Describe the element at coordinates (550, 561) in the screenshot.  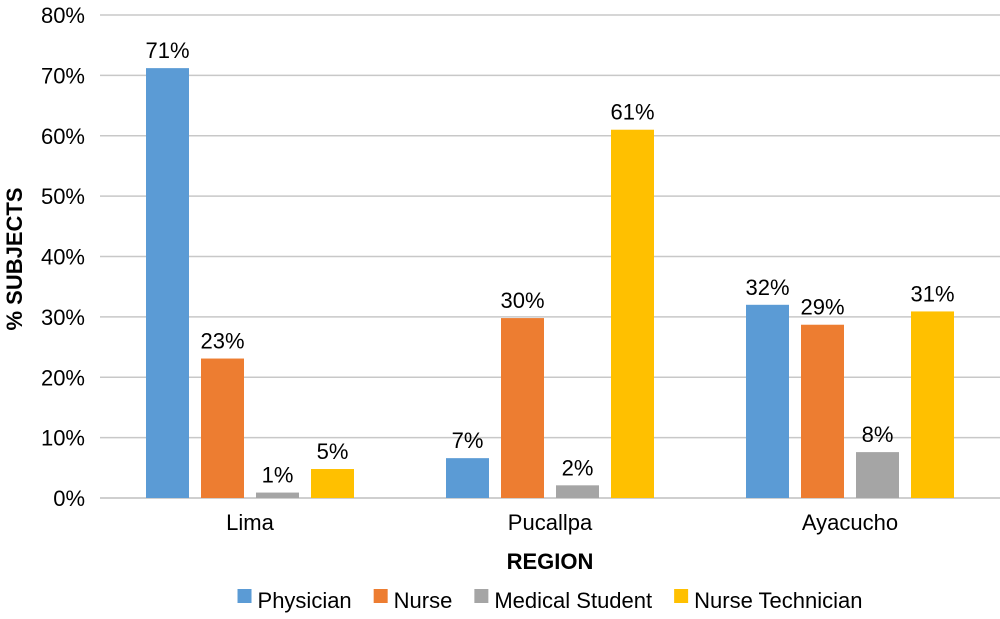
I see `x-axis-title: REGION` at that location.